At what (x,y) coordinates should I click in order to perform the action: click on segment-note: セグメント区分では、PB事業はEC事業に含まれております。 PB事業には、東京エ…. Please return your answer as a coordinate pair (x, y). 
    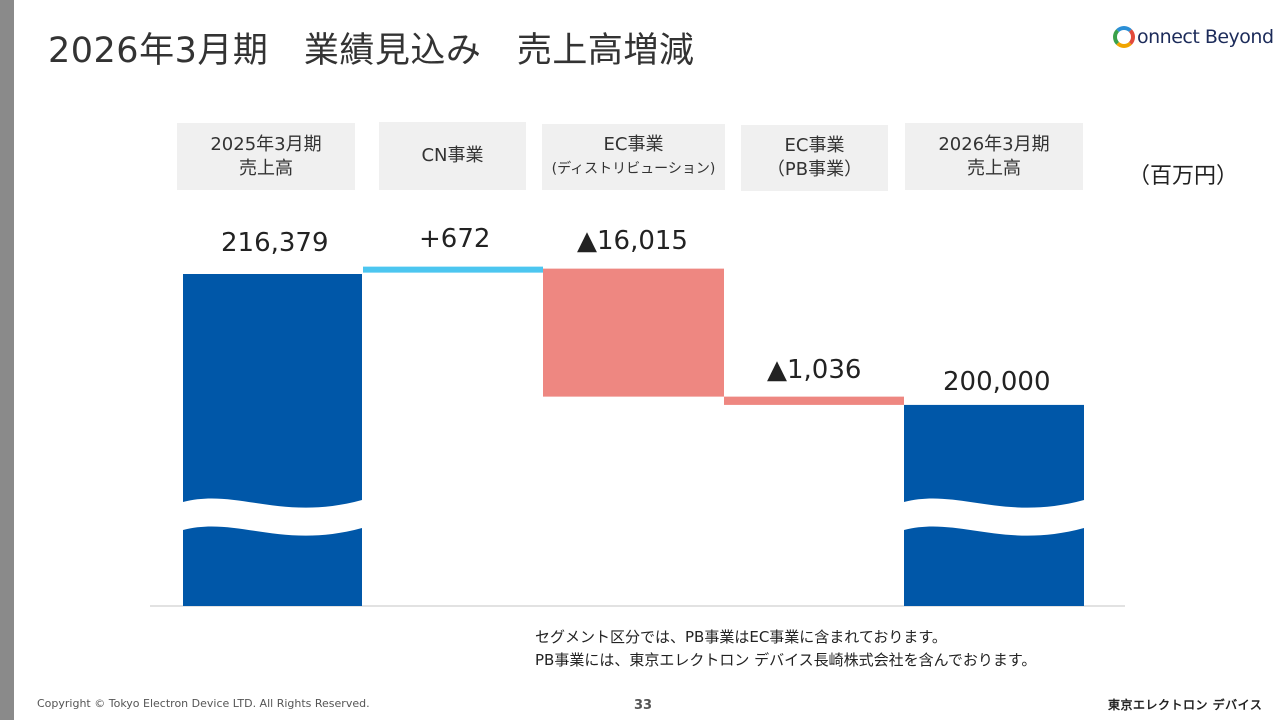
    Looking at the image, I should click on (785, 649).